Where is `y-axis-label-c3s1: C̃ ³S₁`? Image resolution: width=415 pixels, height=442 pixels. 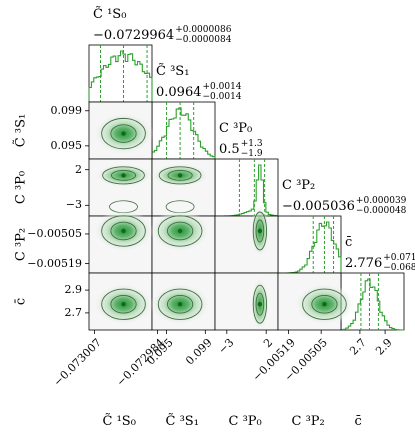
y-axis-label-c3s1: C̃ ³S₁ is located at coordinates (21, 130).